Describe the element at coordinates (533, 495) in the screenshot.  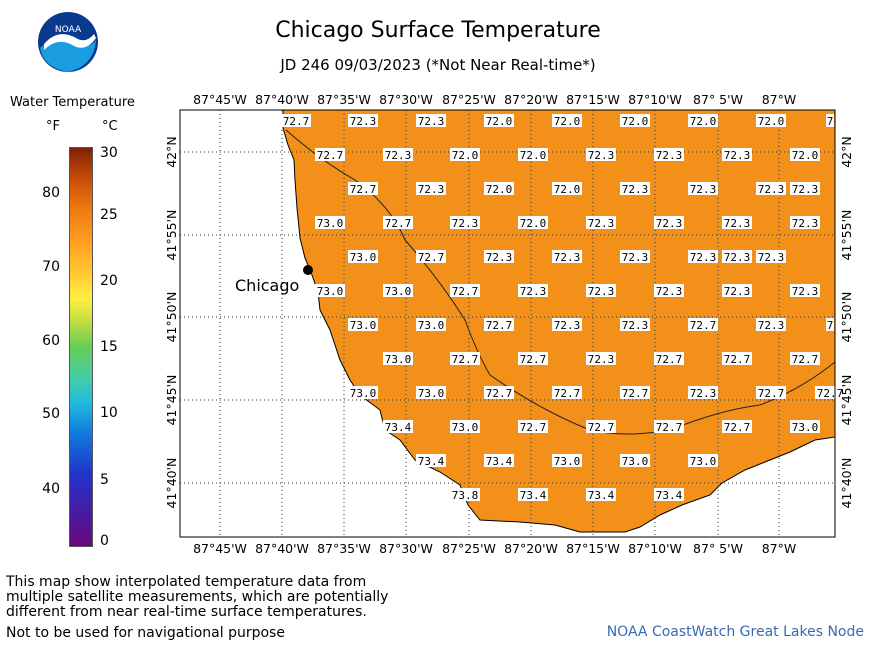
I see `temp-label: 73.4` at that location.